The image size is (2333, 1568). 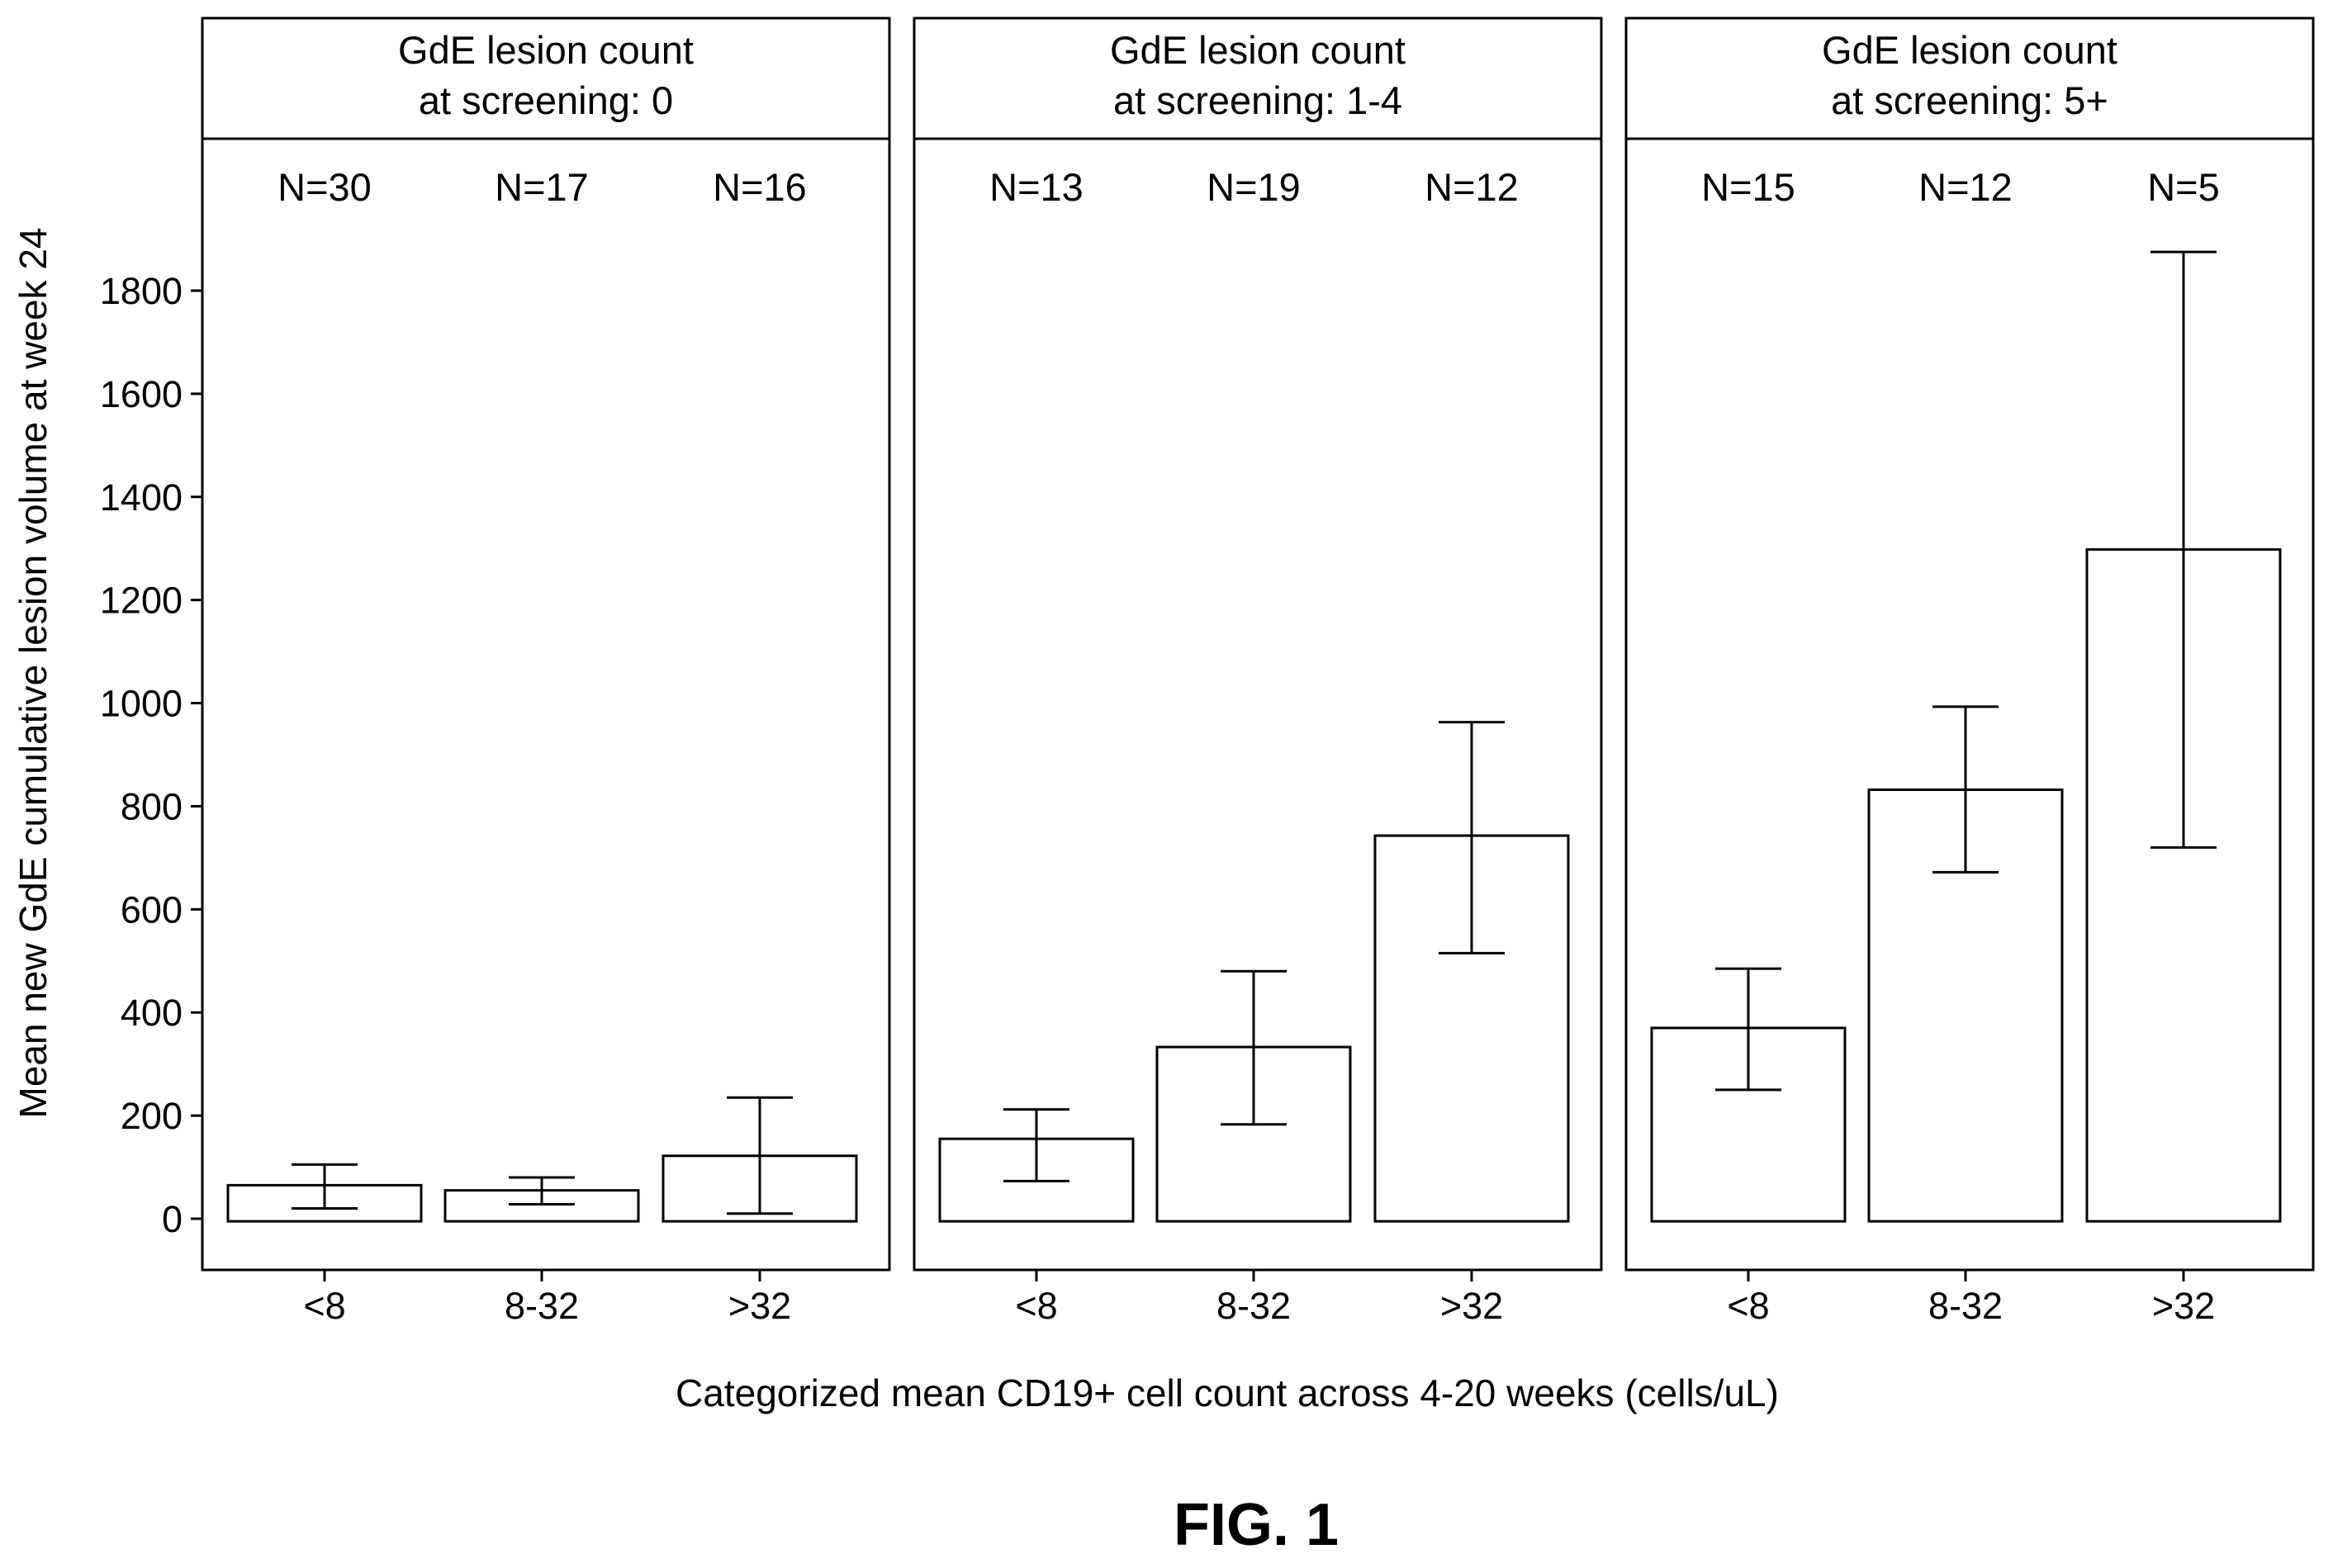 I want to click on y-tick-label: 1600, so click(x=141, y=394).